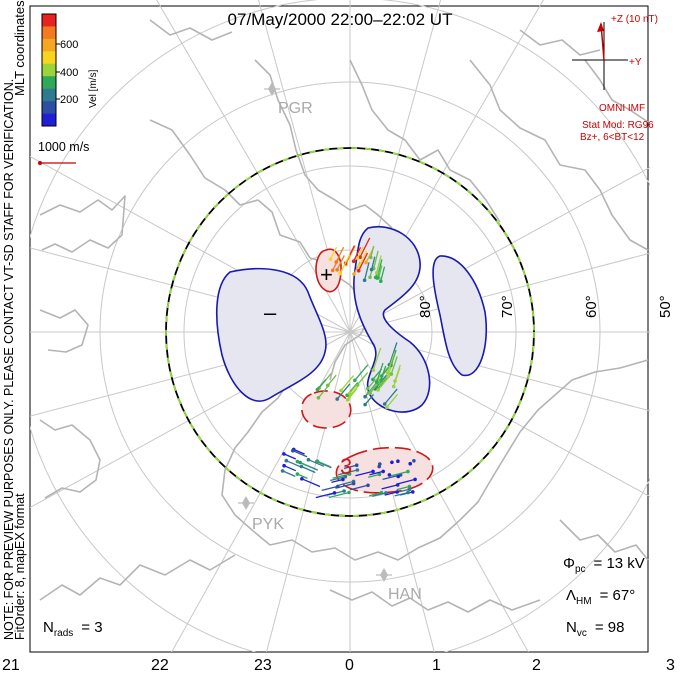  What do you see at coordinates (326, 274) in the screenshot?
I see `plus-marker: +` at bounding box center [326, 274].